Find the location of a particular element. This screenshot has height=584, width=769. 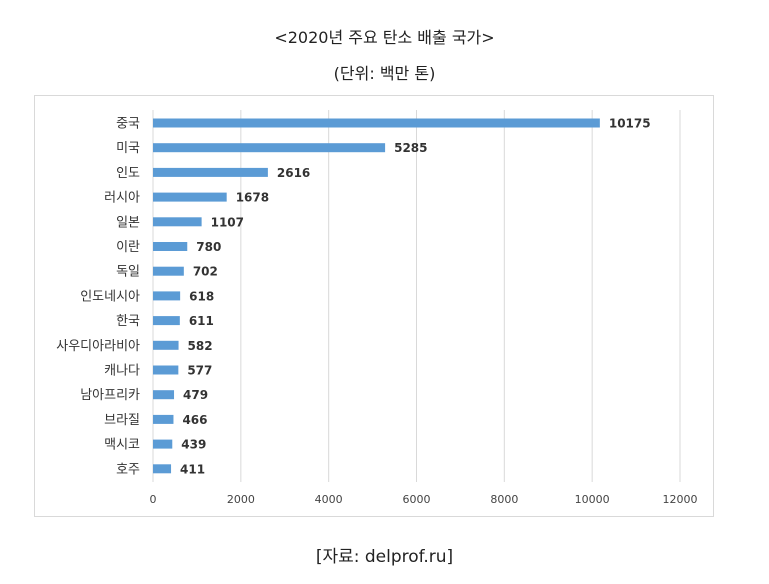

chart-subtitle: (단위: 백만 톤) is located at coordinates (384, 73).